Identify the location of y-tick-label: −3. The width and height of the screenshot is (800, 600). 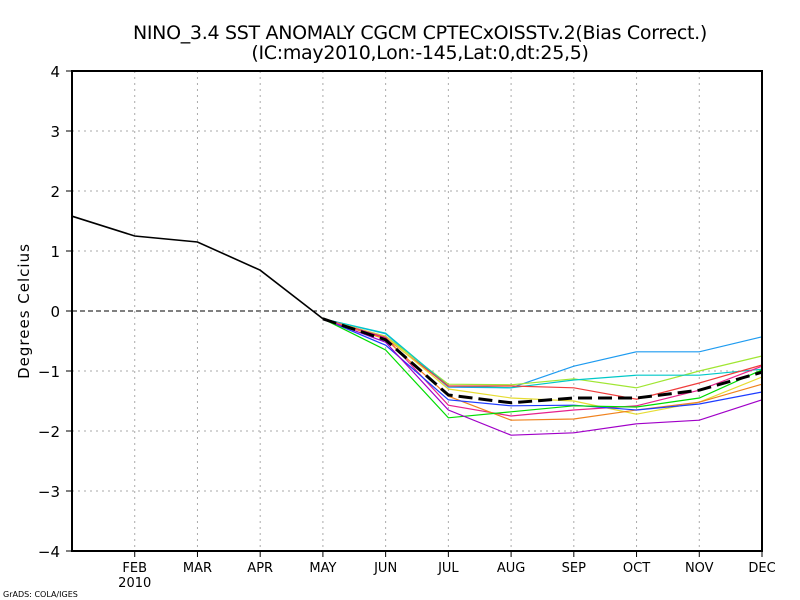
(49, 492).